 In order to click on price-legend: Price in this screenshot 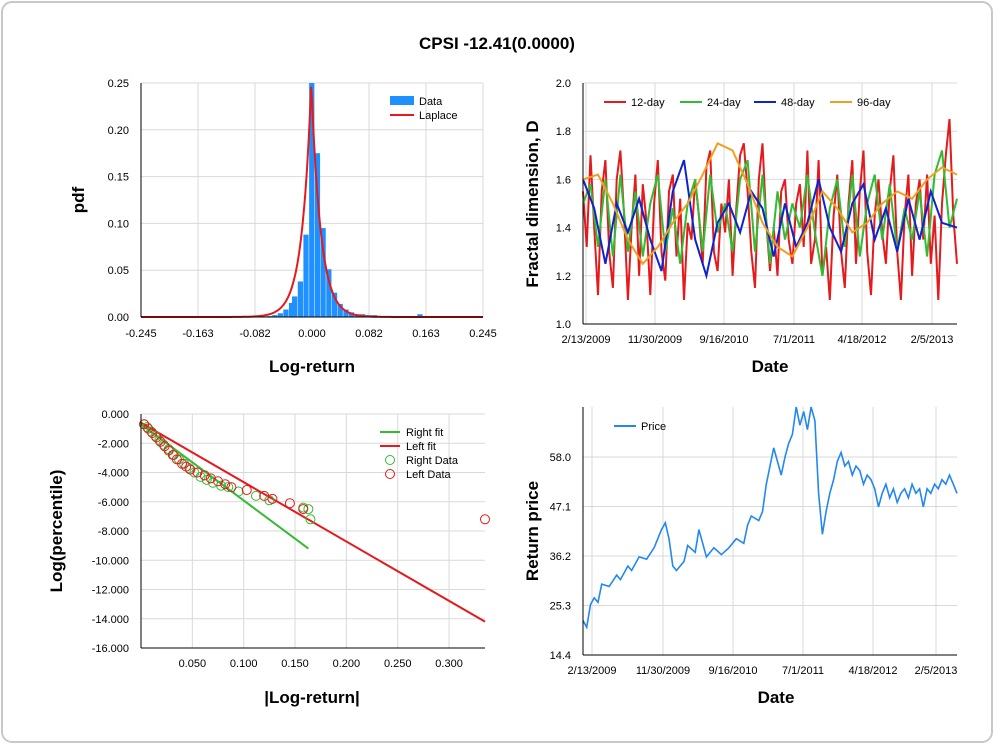, I will do `click(640, 427)`.